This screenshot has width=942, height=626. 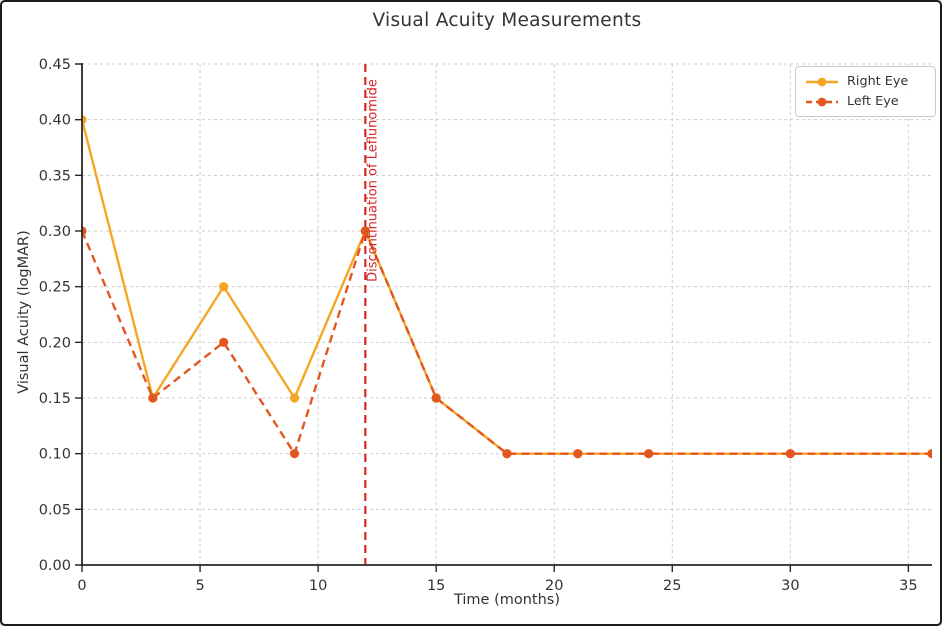 What do you see at coordinates (199, 586) in the screenshot?
I see `x-tick-label: 5` at bounding box center [199, 586].